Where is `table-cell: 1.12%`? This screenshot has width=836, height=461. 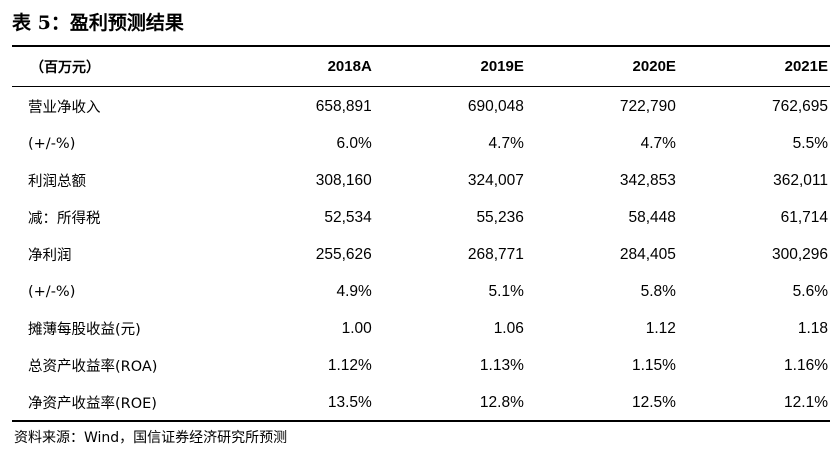
table-cell: 1.12% is located at coordinates (349, 365).